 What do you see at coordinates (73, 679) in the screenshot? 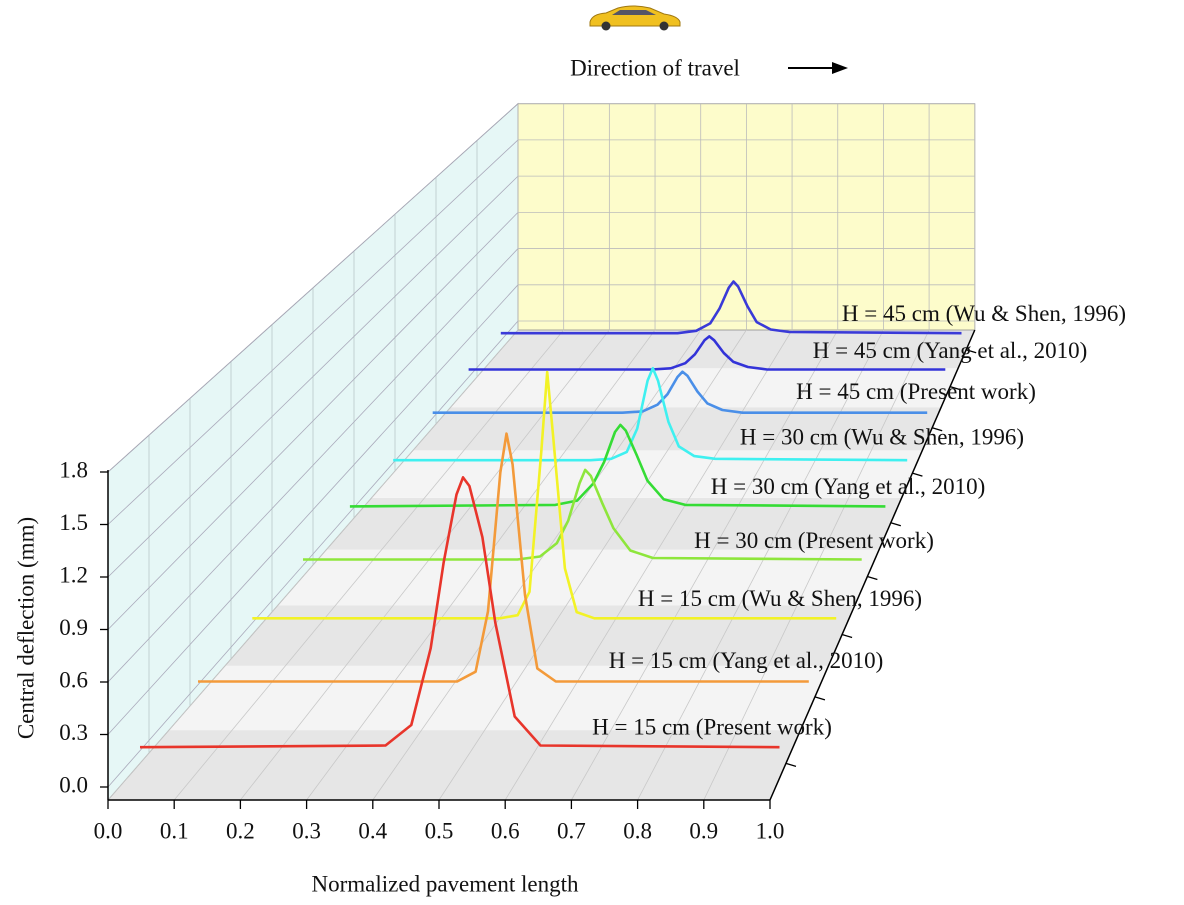
I see `y-tick-label: 0.6` at bounding box center [73, 679].